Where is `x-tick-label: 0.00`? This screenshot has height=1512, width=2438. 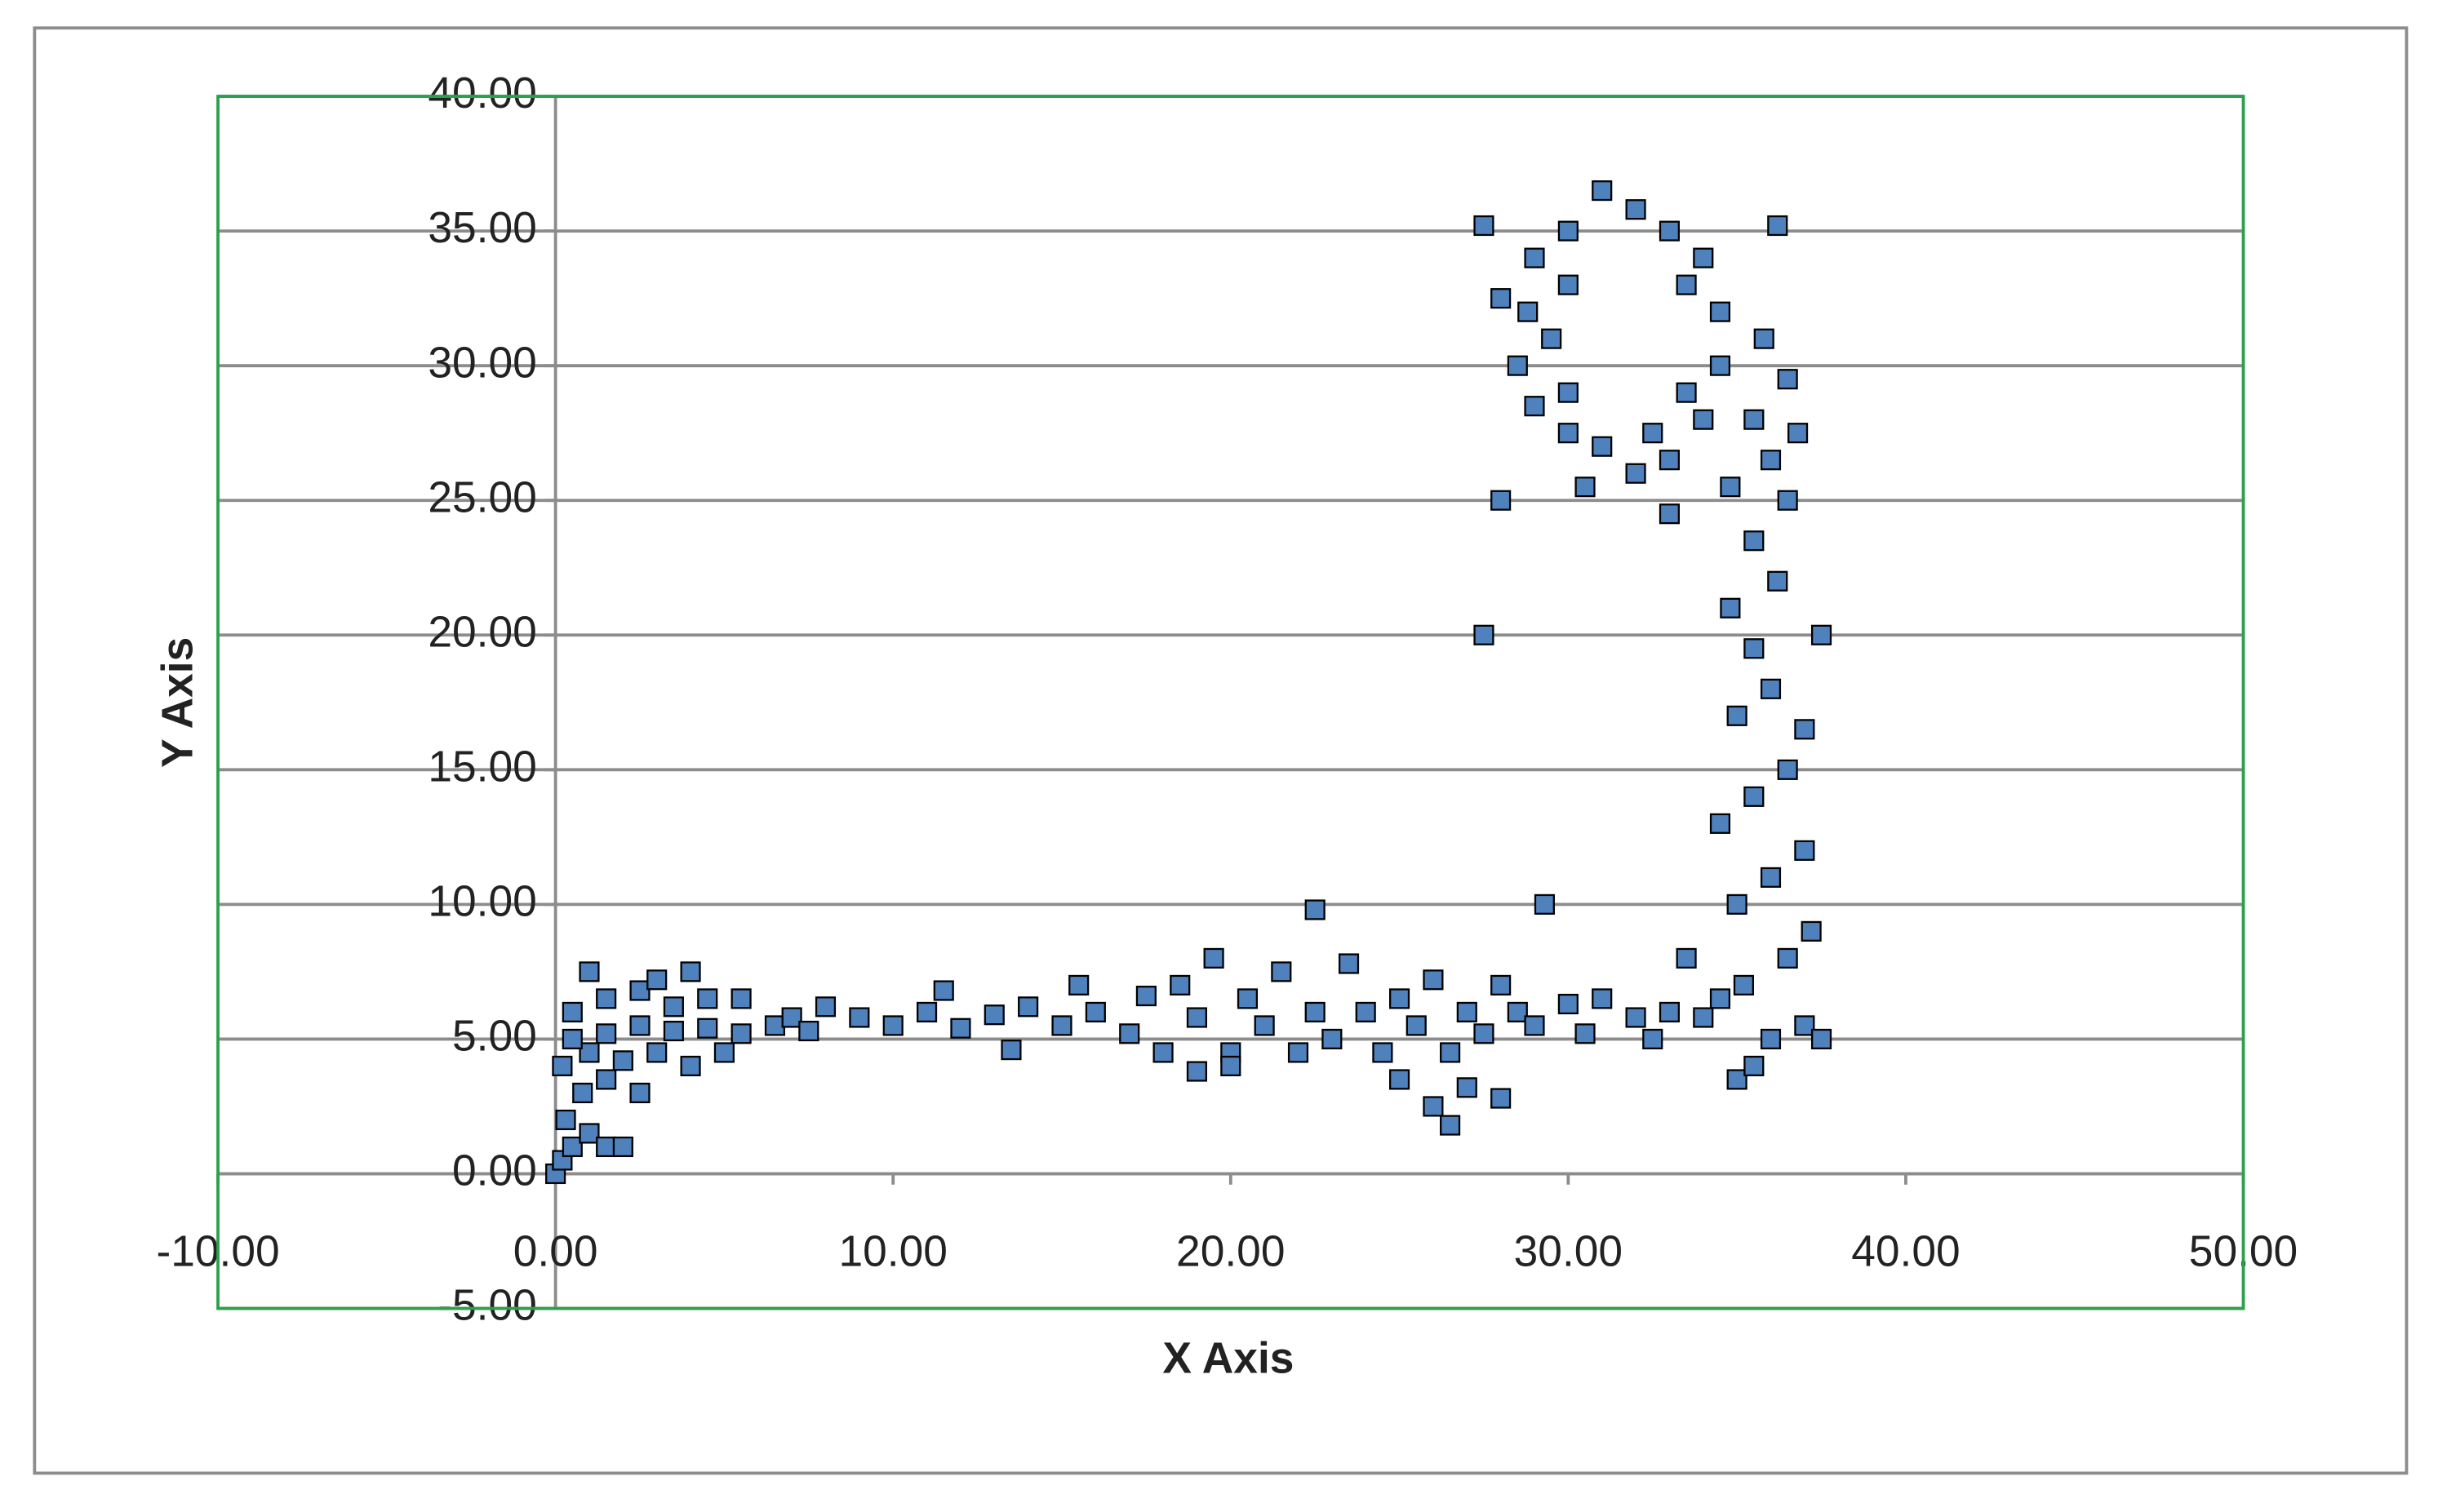 x-tick-label: 0.00 is located at coordinates (555, 1252).